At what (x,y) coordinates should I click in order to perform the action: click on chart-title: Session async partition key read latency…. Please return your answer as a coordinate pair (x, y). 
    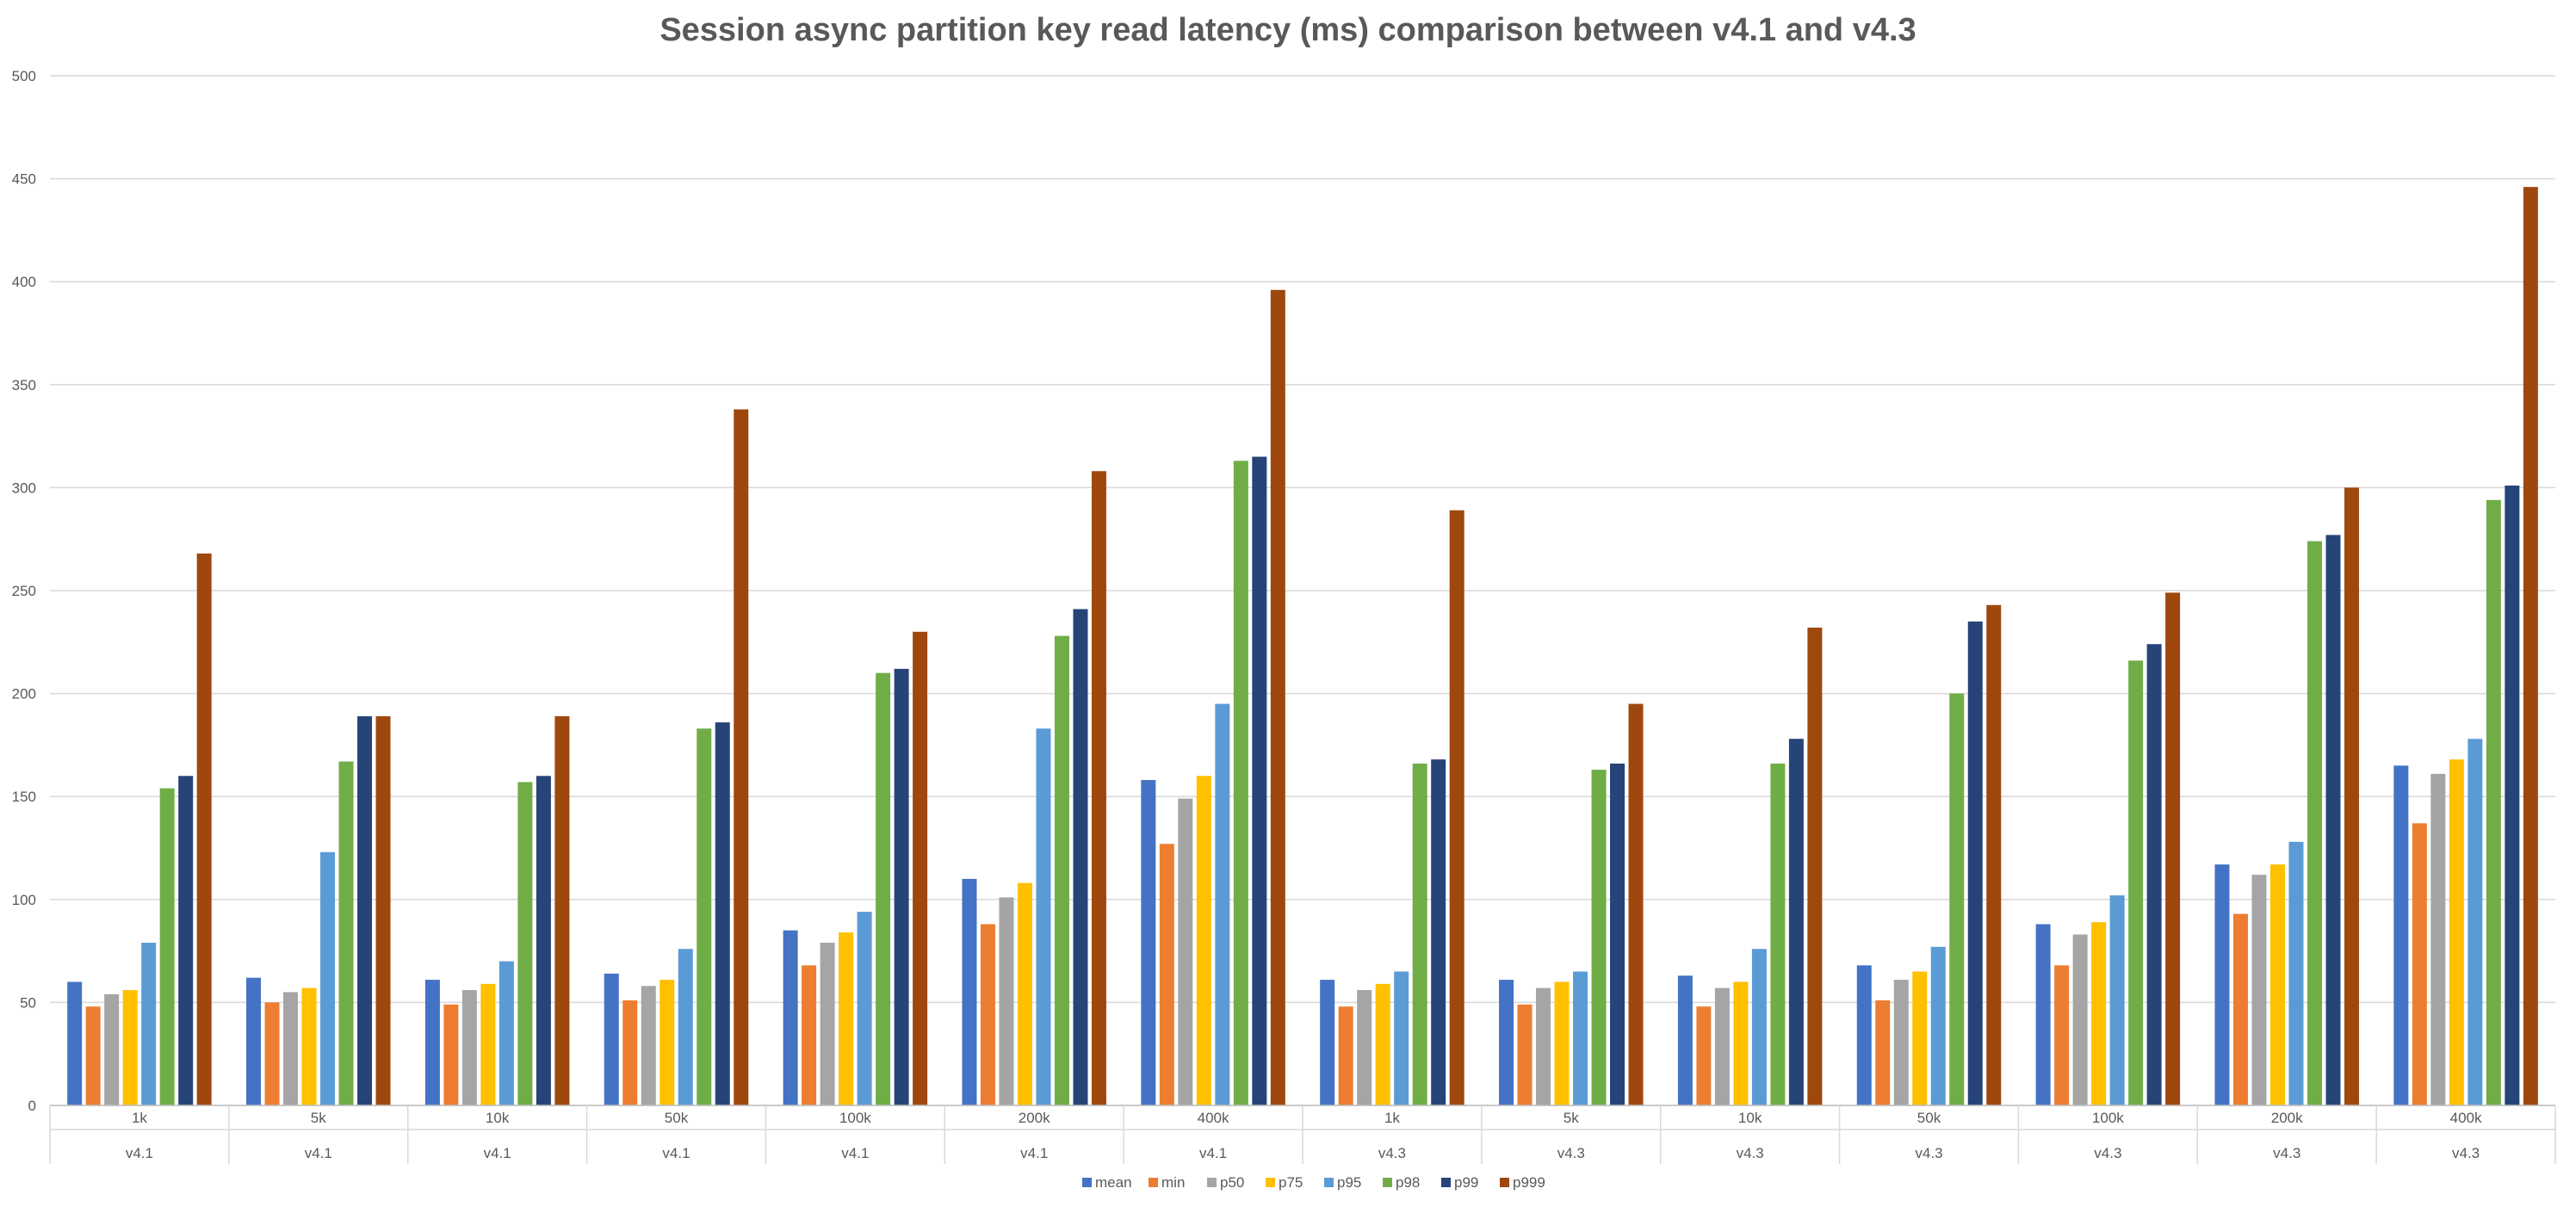
    Looking at the image, I should click on (1288, 30).